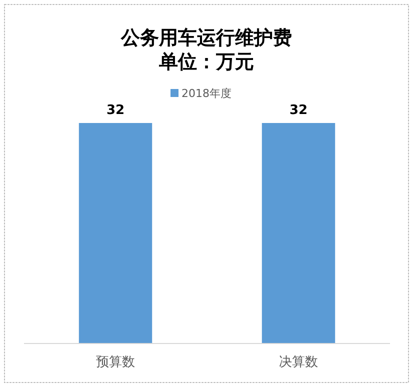 The height and width of the screenshot is (387, 413). Describe the element at coordinates (206, 62) in the screenshot. I see `chart-subtitle: 单位：万元` at that location.